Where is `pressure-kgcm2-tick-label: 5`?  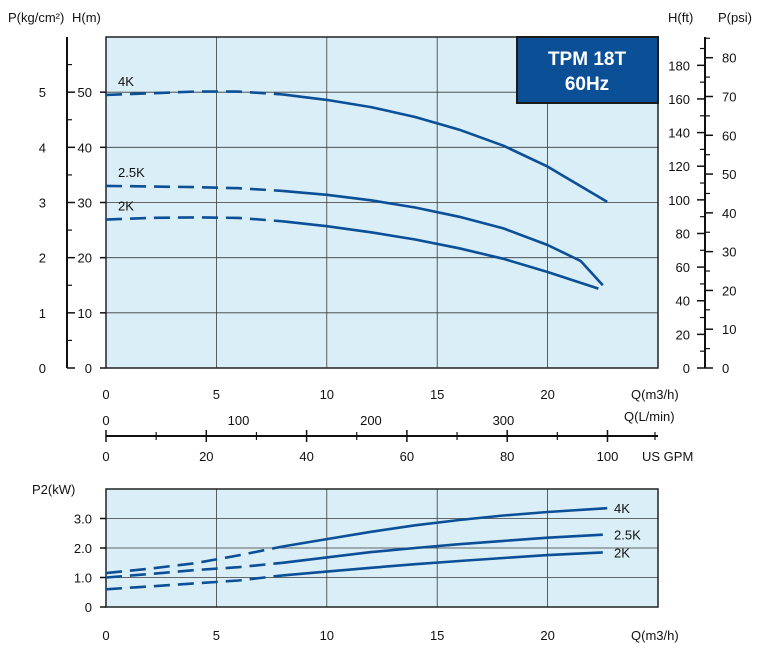
pressure-kgcm2-tick-label: 5 is located at coordinates (42, 92).